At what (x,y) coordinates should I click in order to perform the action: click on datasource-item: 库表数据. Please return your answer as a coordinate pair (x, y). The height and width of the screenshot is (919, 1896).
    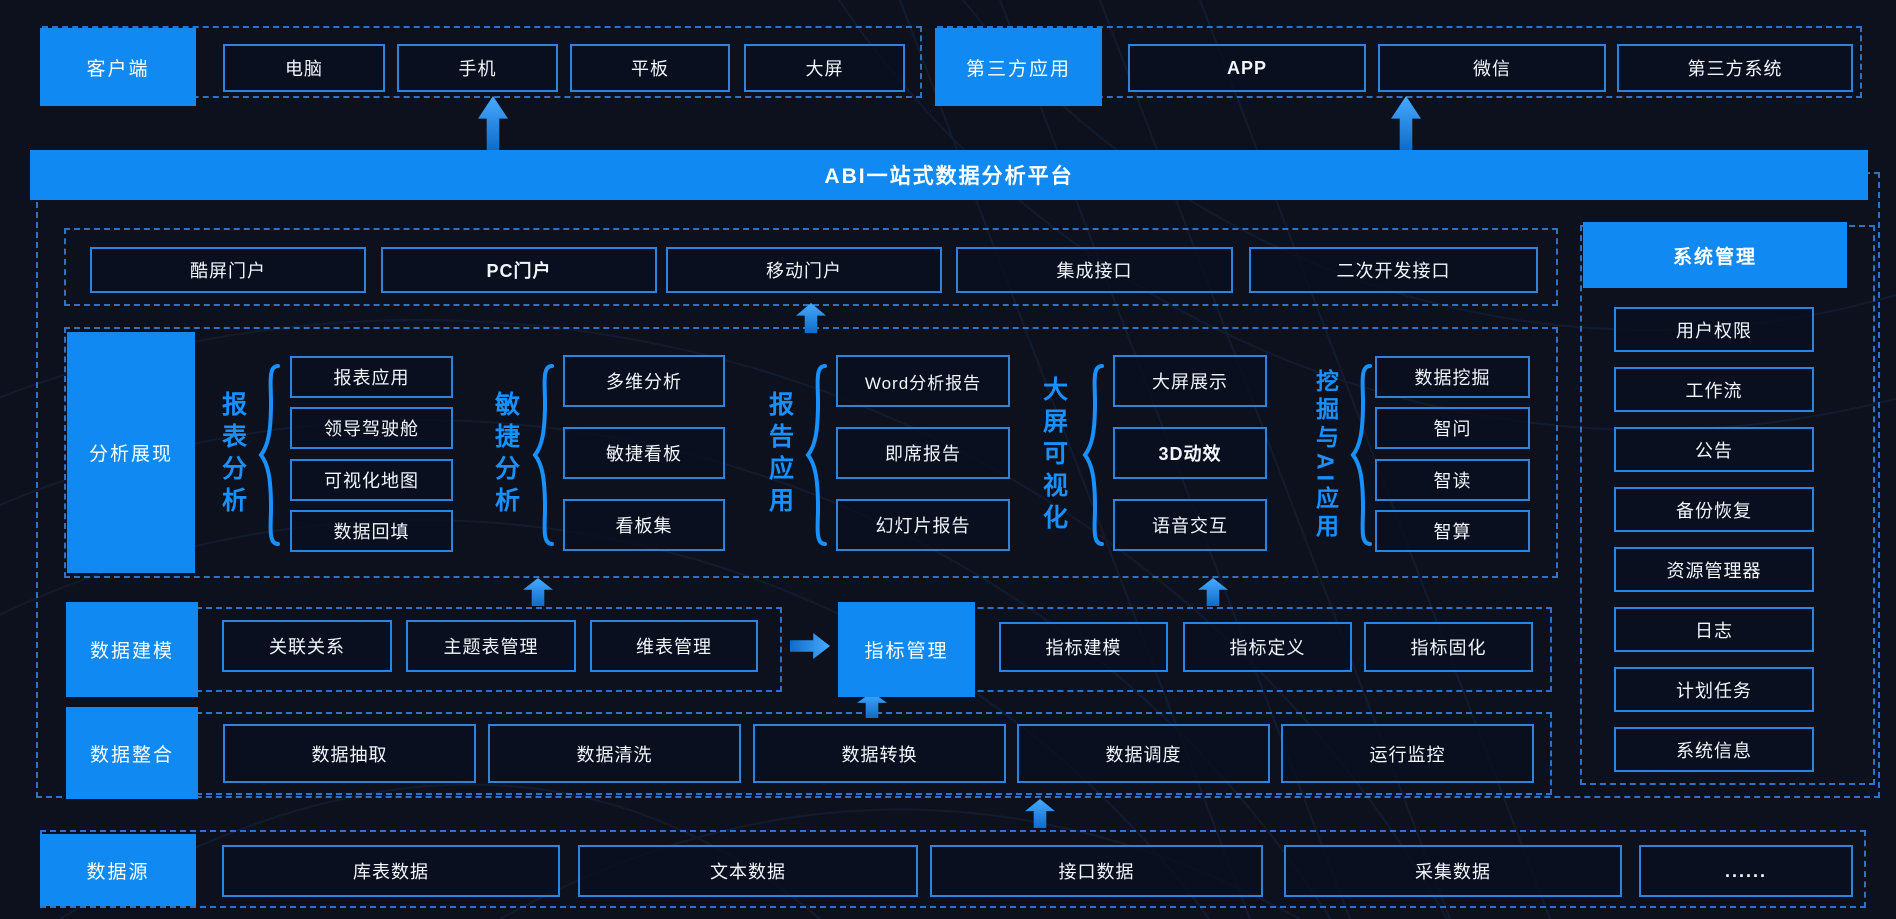
    Looking at the image, I should click on (391, 871).